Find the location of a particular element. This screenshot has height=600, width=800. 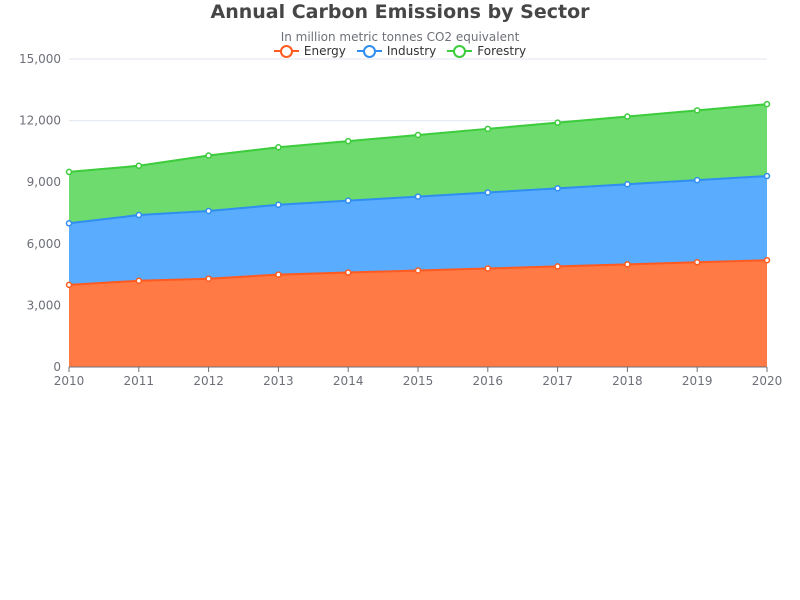

x-tick-label: 2011 is located at coordinates (139, 381).